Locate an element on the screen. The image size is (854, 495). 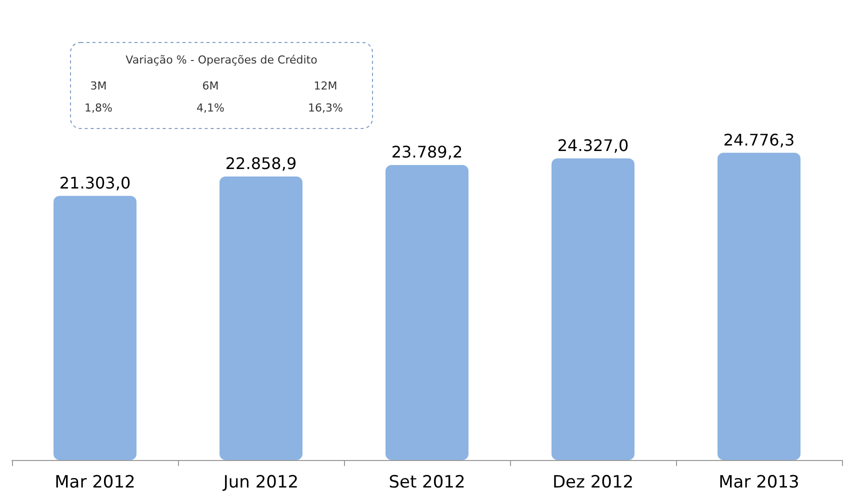
text: 1,8% is located at coordinates (98, 108).